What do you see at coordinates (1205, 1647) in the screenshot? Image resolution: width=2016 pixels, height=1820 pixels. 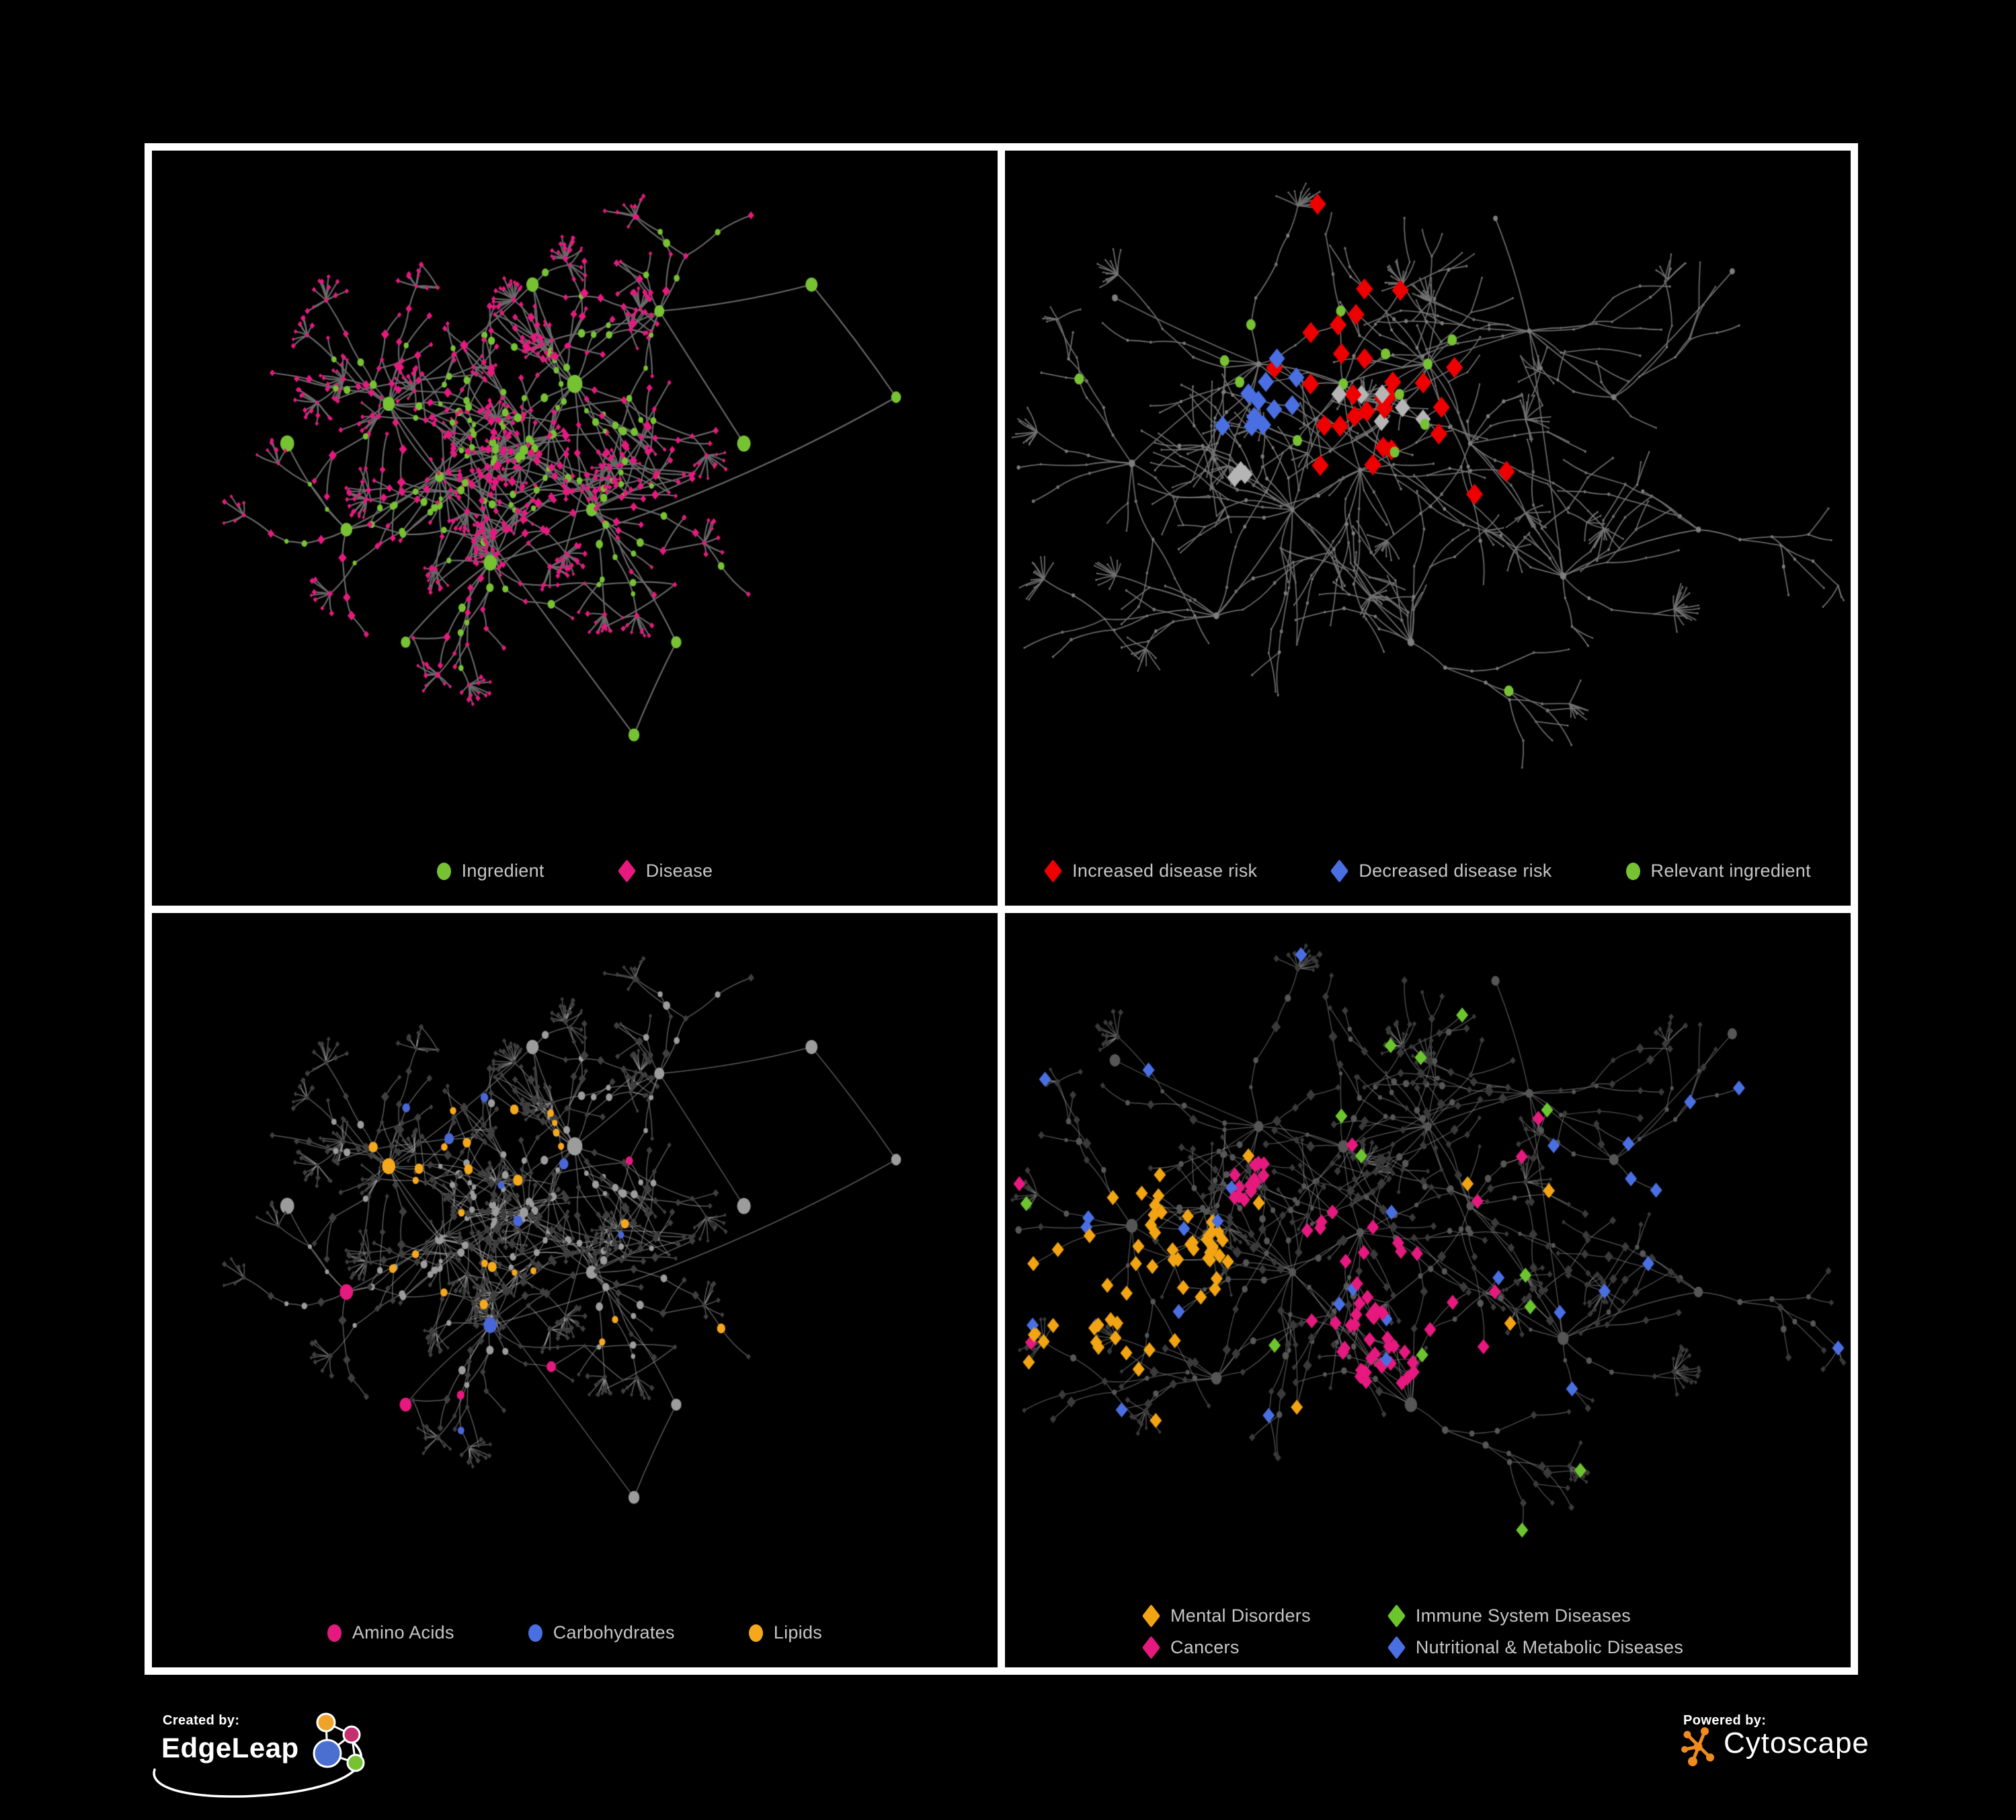 I see `legend-label: Cancers` at bounding box center [1205, 1647].